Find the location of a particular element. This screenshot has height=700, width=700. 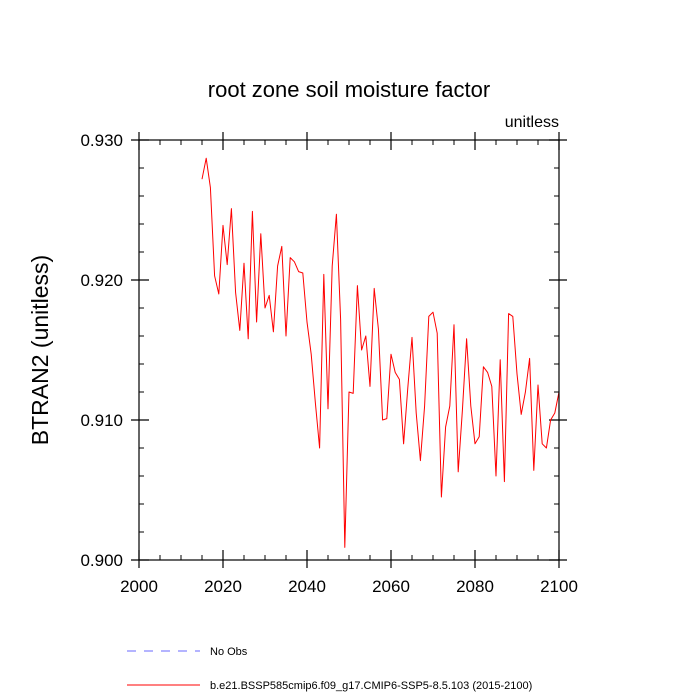

y-tick-label: 0.900 is located at coordinates (101, 560).